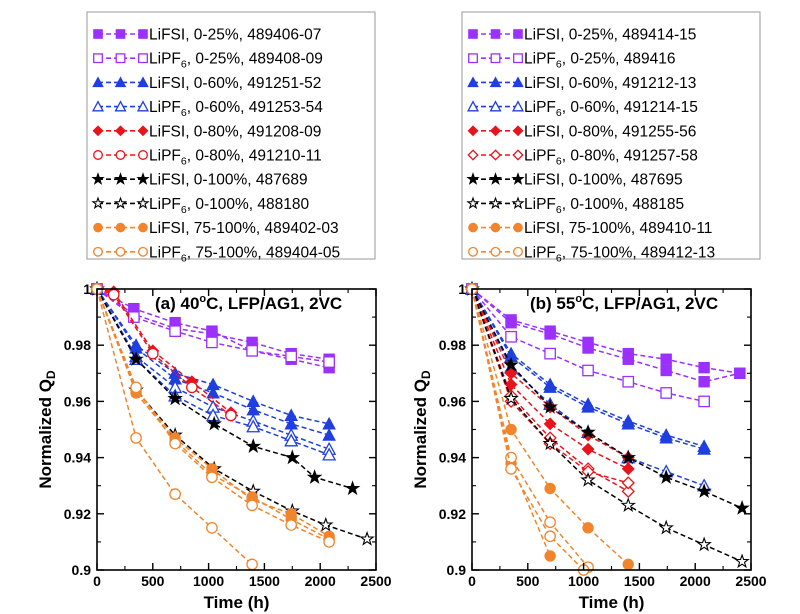  What do you see at coordinates (619, 254) in the screenshot?
I see `legend-label: LiPF6, 75-100%, 489412-13` at bounding box center [619, 254].